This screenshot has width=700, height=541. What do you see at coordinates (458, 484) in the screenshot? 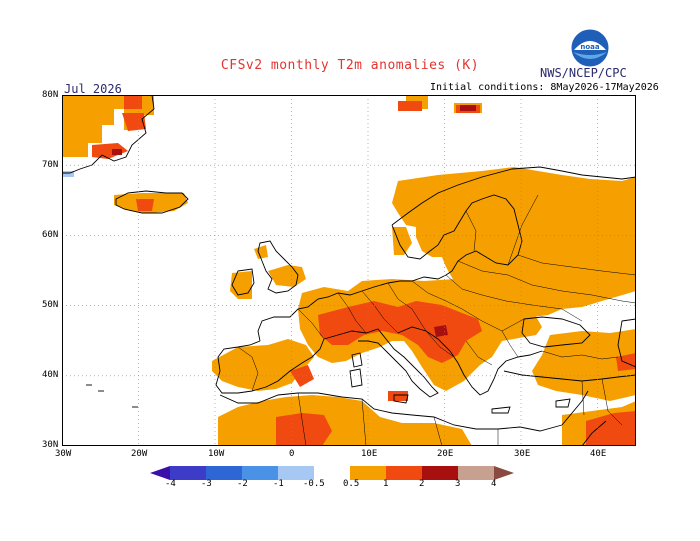
I see `colorbar-label: 3` at bounding box center [458, 484].